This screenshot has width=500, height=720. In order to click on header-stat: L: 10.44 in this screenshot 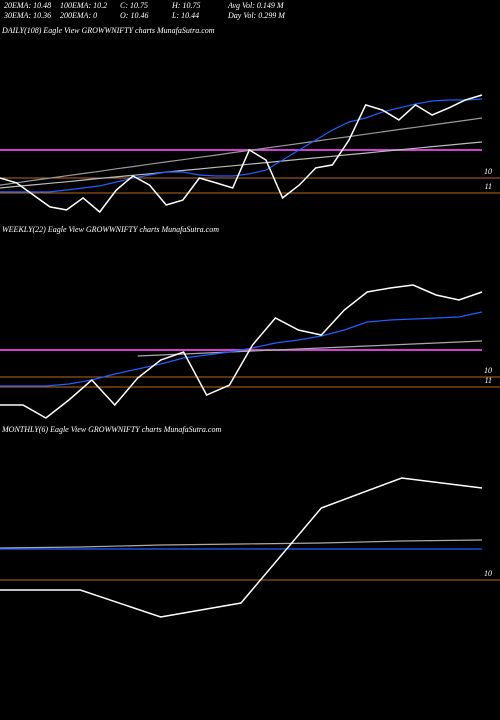, I will do `click(185, 15)`.